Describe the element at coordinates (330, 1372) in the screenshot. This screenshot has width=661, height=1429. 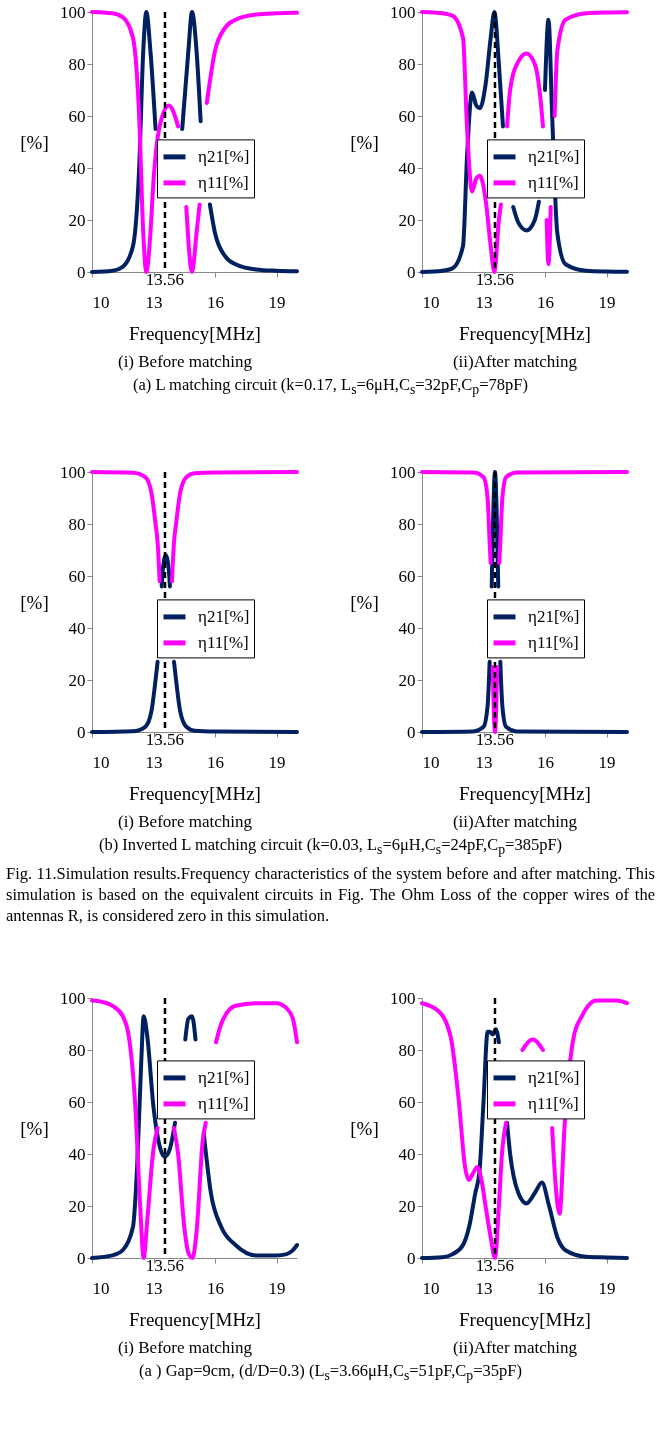
I see `text: (a ) Gap=9cm, (d/D=0.3) (L$_{s}$=3.66μH,C$_{s}$=51pF,C$_{p}$=35pF)` at that location.